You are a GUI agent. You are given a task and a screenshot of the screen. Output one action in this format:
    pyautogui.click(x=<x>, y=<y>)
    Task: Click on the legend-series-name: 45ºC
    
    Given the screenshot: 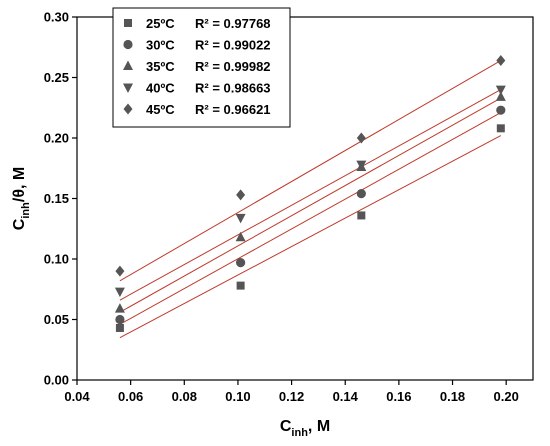 What is the action you would take?
    pyautogui.click(x=160, y=109)
    